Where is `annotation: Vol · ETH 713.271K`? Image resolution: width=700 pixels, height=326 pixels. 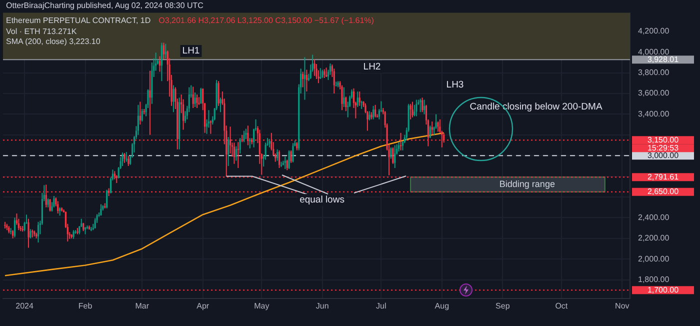
annotation: Vol · ETH 713.271K is located at coordinates (41, 31).